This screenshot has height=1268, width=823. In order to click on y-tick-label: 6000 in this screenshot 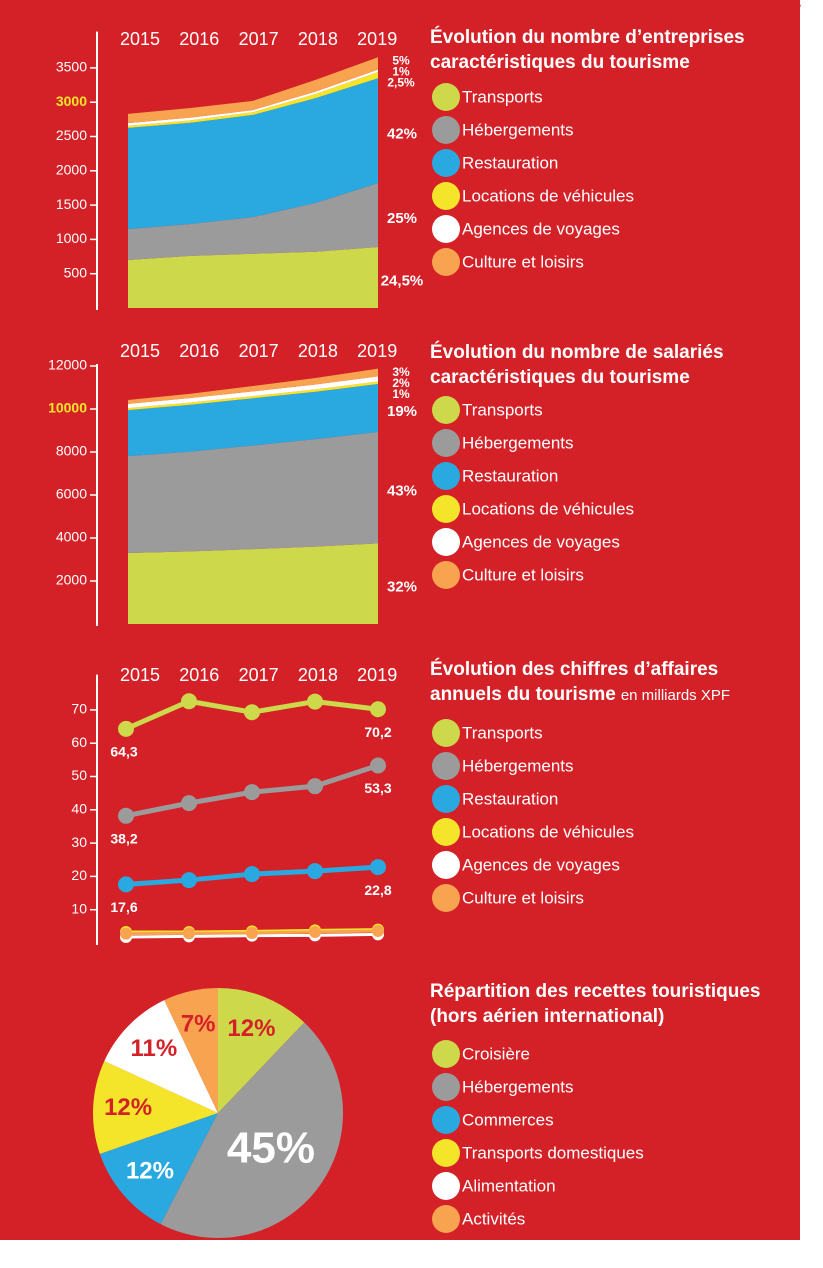, I will do `click(71, 494)`.